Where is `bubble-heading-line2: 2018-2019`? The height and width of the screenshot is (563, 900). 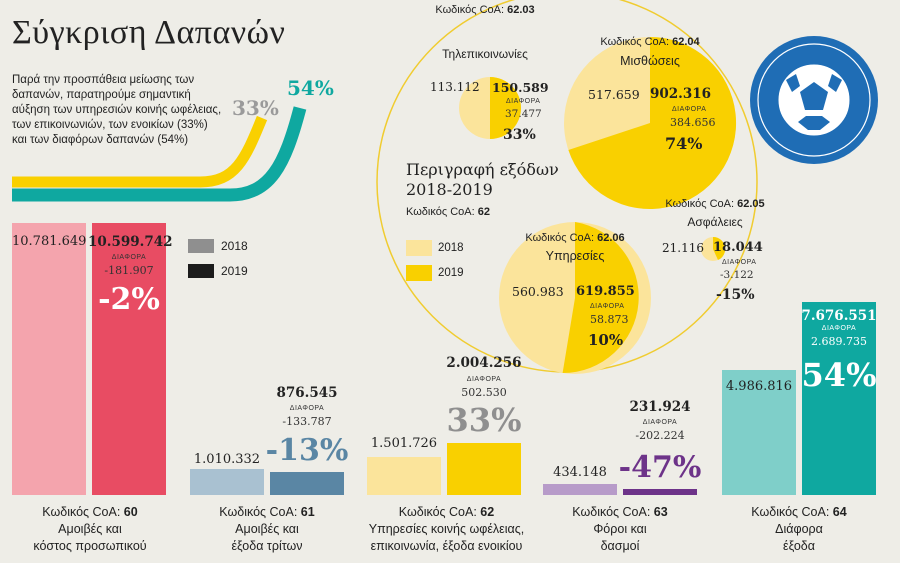
bubble-heading-line2: 2018-2019 is located at coordinates (449, 189).